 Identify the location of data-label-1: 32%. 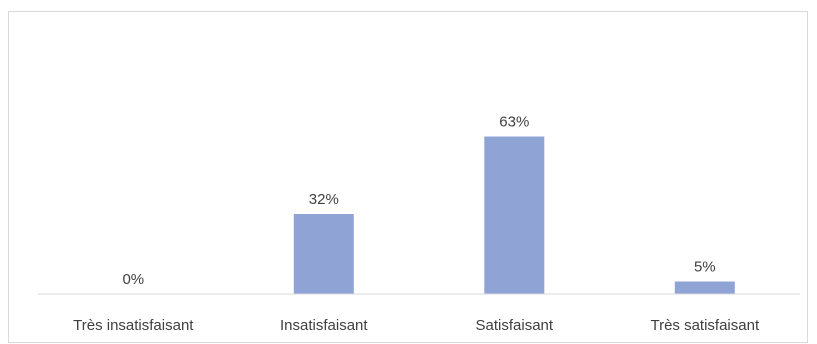
(324, 199).